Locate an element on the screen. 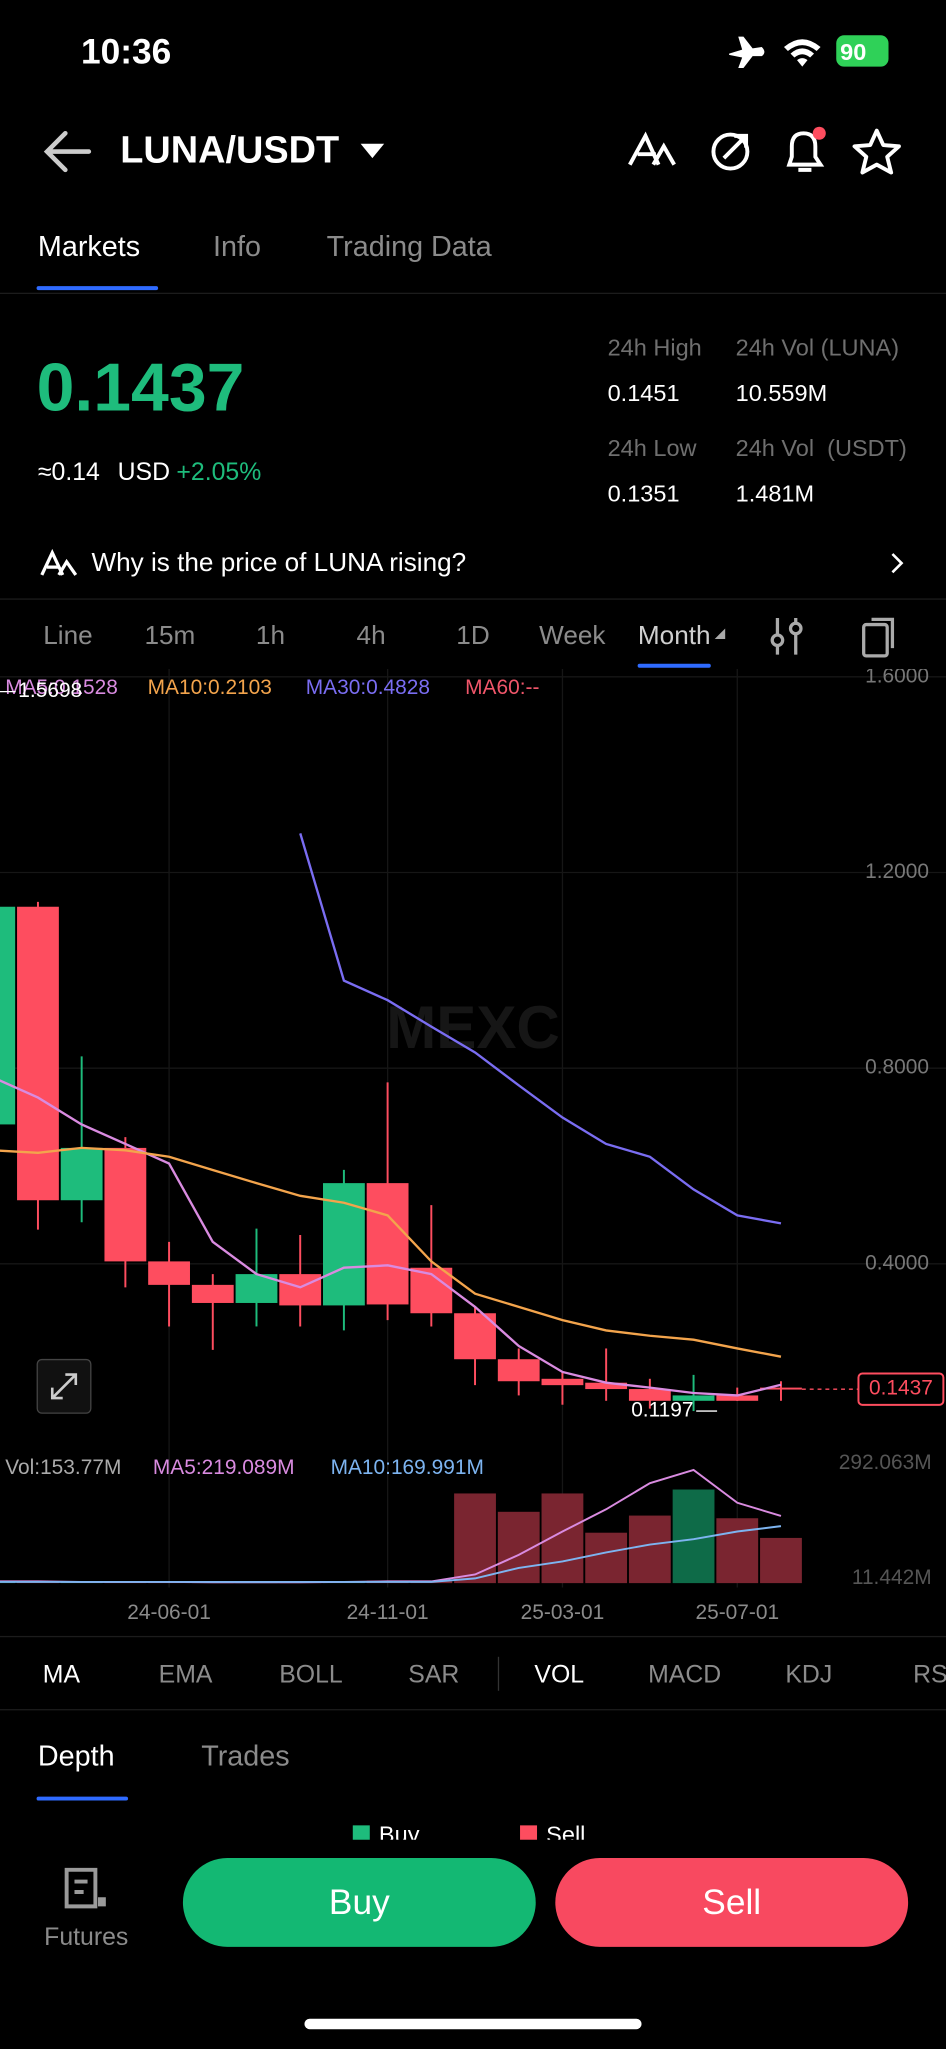 This screenshot has height=2049, width=946. interval: 1D is located at coordinates (473, 636).